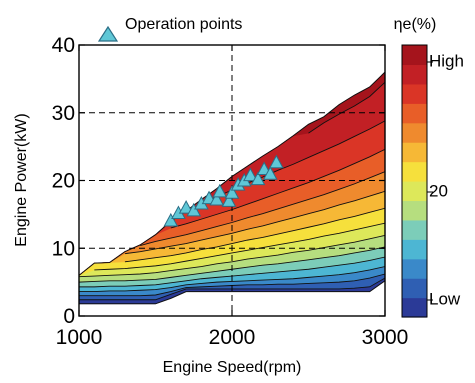  I want to click on x-tick-label: 1000, so click(79, 337).